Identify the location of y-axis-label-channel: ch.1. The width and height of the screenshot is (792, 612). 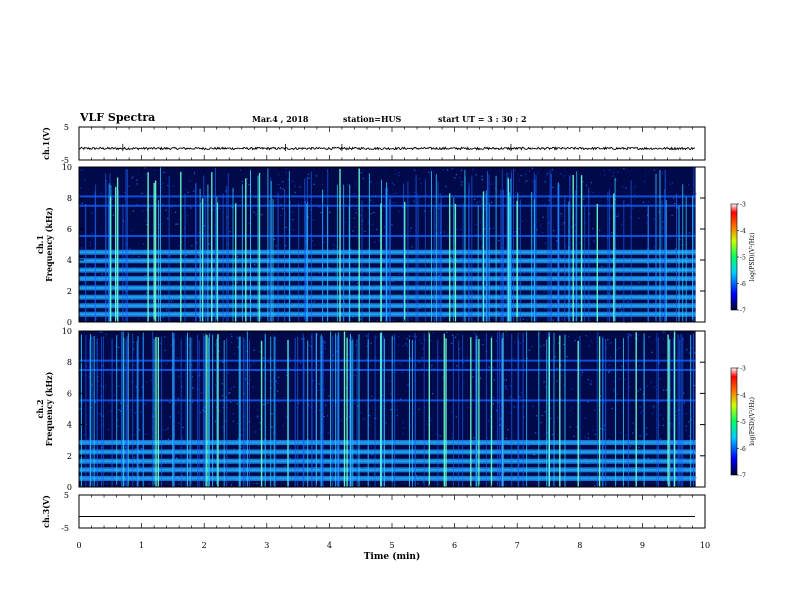
(40, 244).